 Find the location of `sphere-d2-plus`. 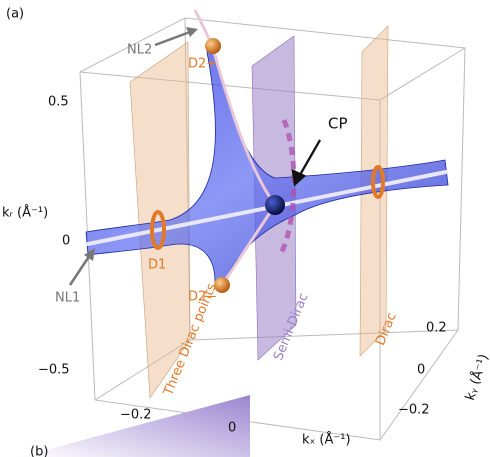

sphere-d2-plus is located at coordinates (213, 46).